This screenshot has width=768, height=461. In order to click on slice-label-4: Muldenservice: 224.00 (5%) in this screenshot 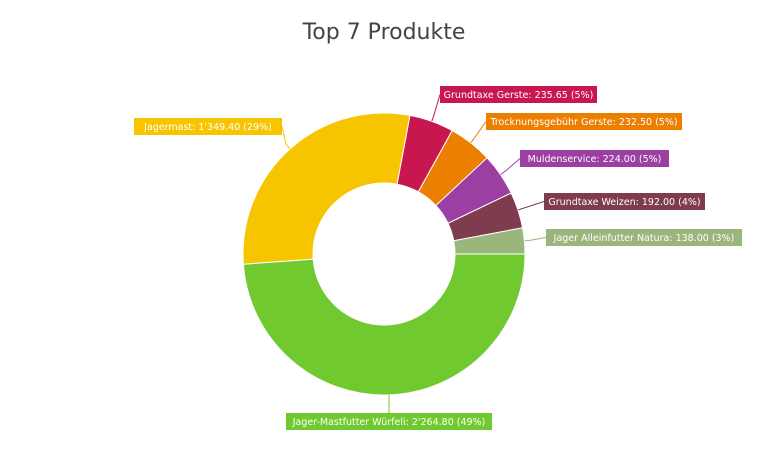, I will do `click(595, 159)`.